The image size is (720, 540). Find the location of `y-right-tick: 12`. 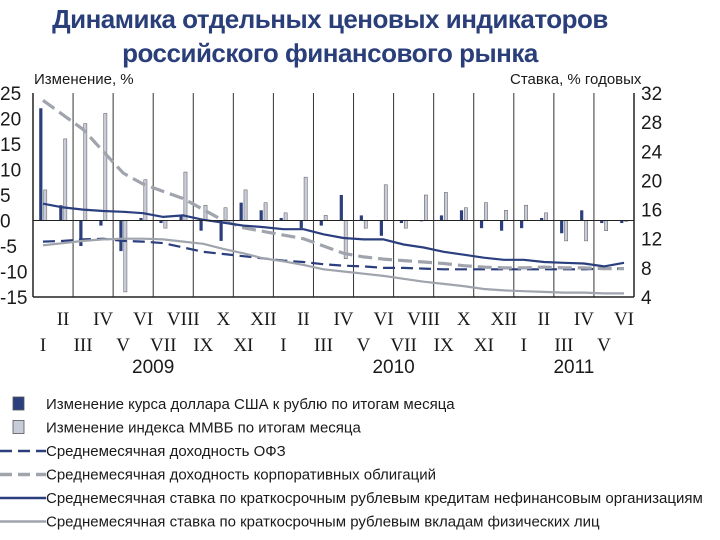

y-right-tick: 12 is located at coordinates (651, 240).